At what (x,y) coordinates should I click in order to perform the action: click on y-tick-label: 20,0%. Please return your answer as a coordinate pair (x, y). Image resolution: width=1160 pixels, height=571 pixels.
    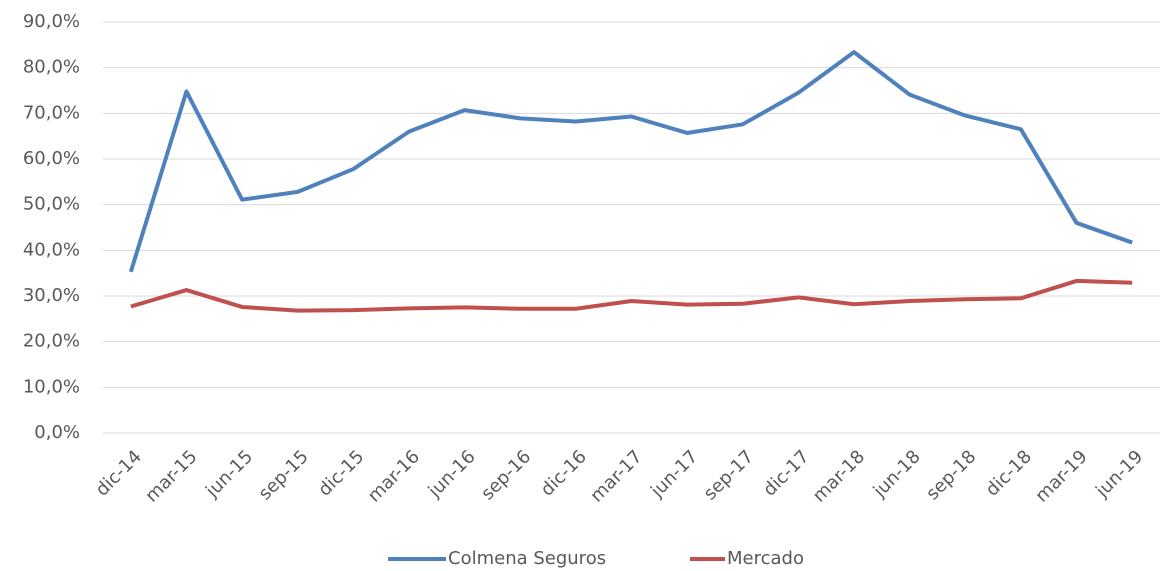
    Looking at the image, I should click on (51, 341).